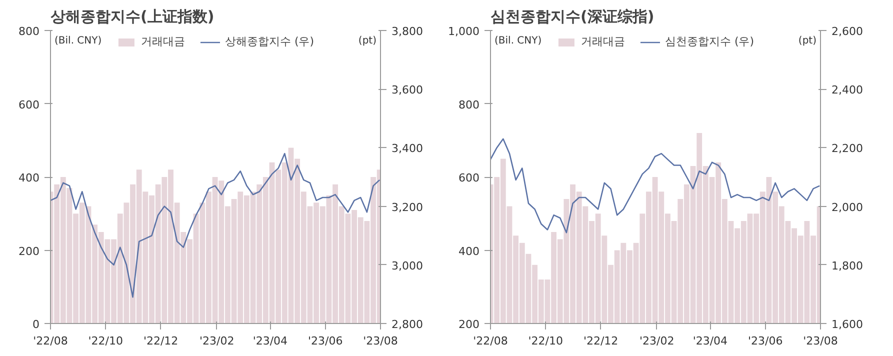 This screenshot has height=356, width=893. What do you see at coordinates (847, 324) in the screenshot?
I see `y2-tick-label: 1,600` at bounding box center [847, 324].